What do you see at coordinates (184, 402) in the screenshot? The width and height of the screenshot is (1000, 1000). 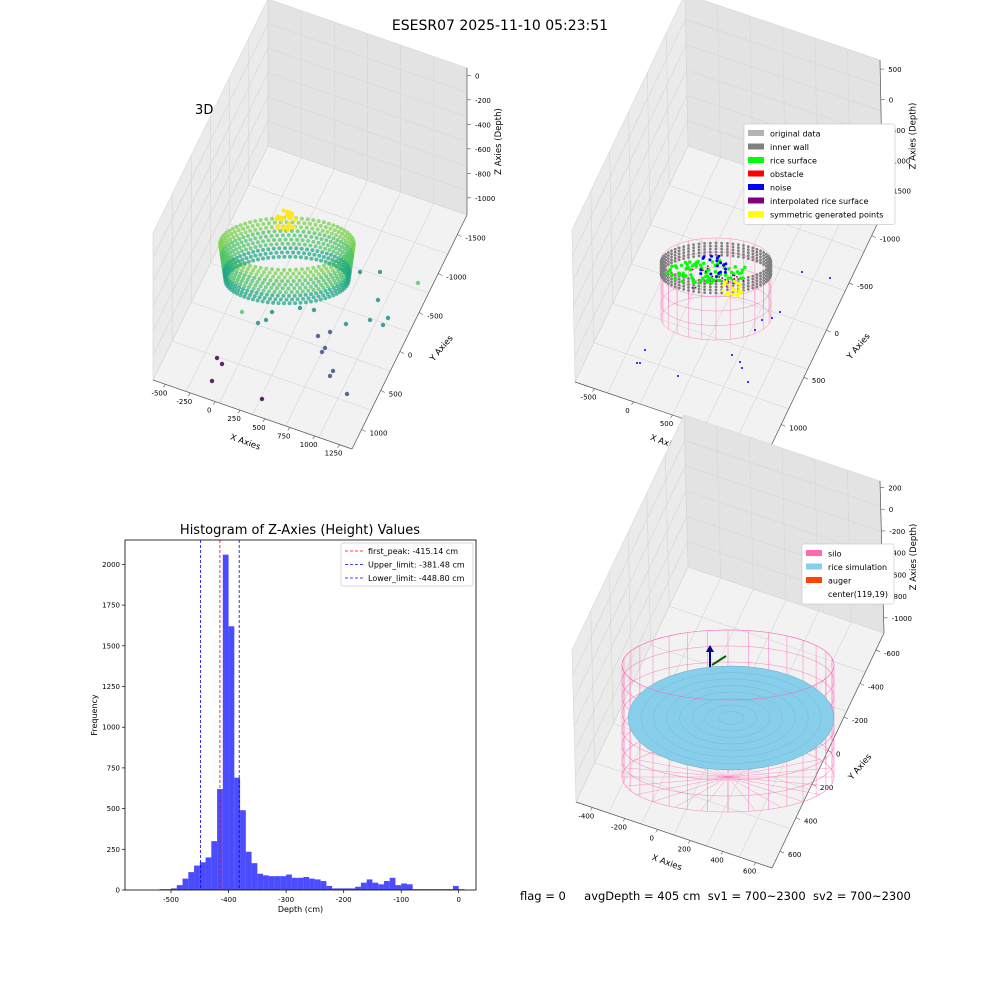 I see `p1-x-tick-label: -250` at bounding box center [184, 402].